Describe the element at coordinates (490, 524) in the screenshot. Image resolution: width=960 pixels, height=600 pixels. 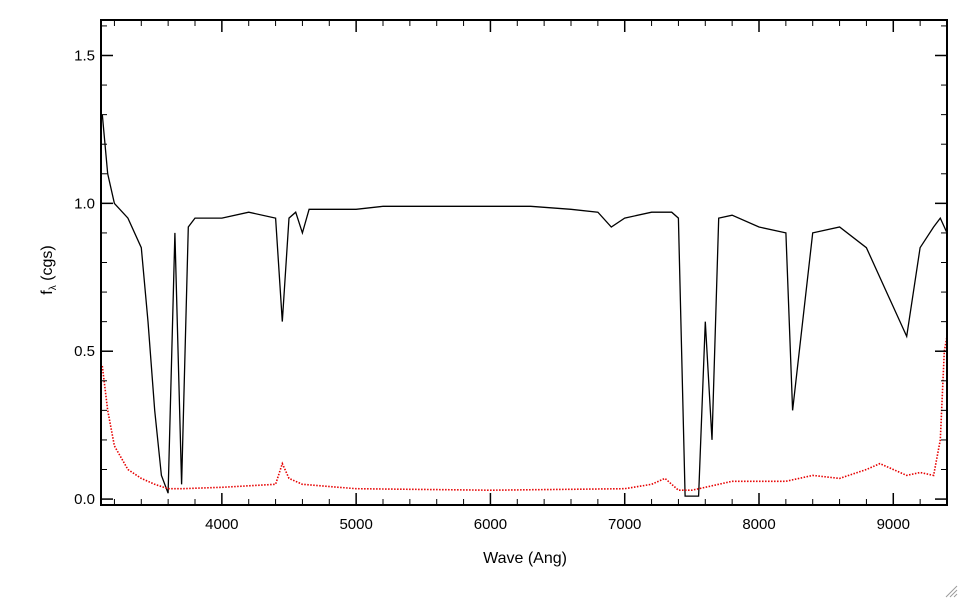
I see `x-tick-label: 6000` at that location.